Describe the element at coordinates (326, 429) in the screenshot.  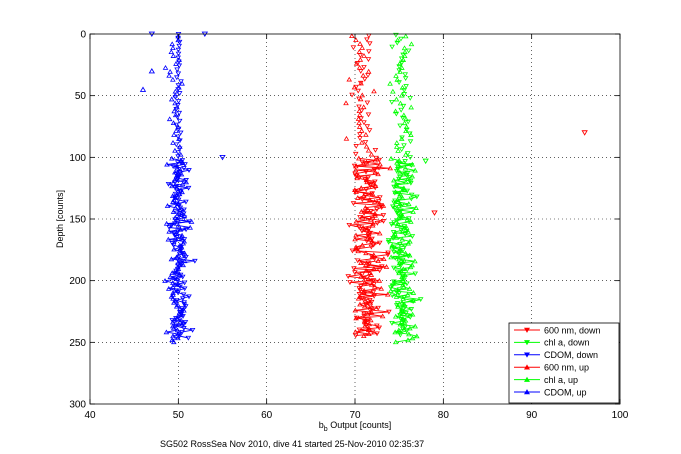
I see `x-axis-label-subscript: b` at that location.